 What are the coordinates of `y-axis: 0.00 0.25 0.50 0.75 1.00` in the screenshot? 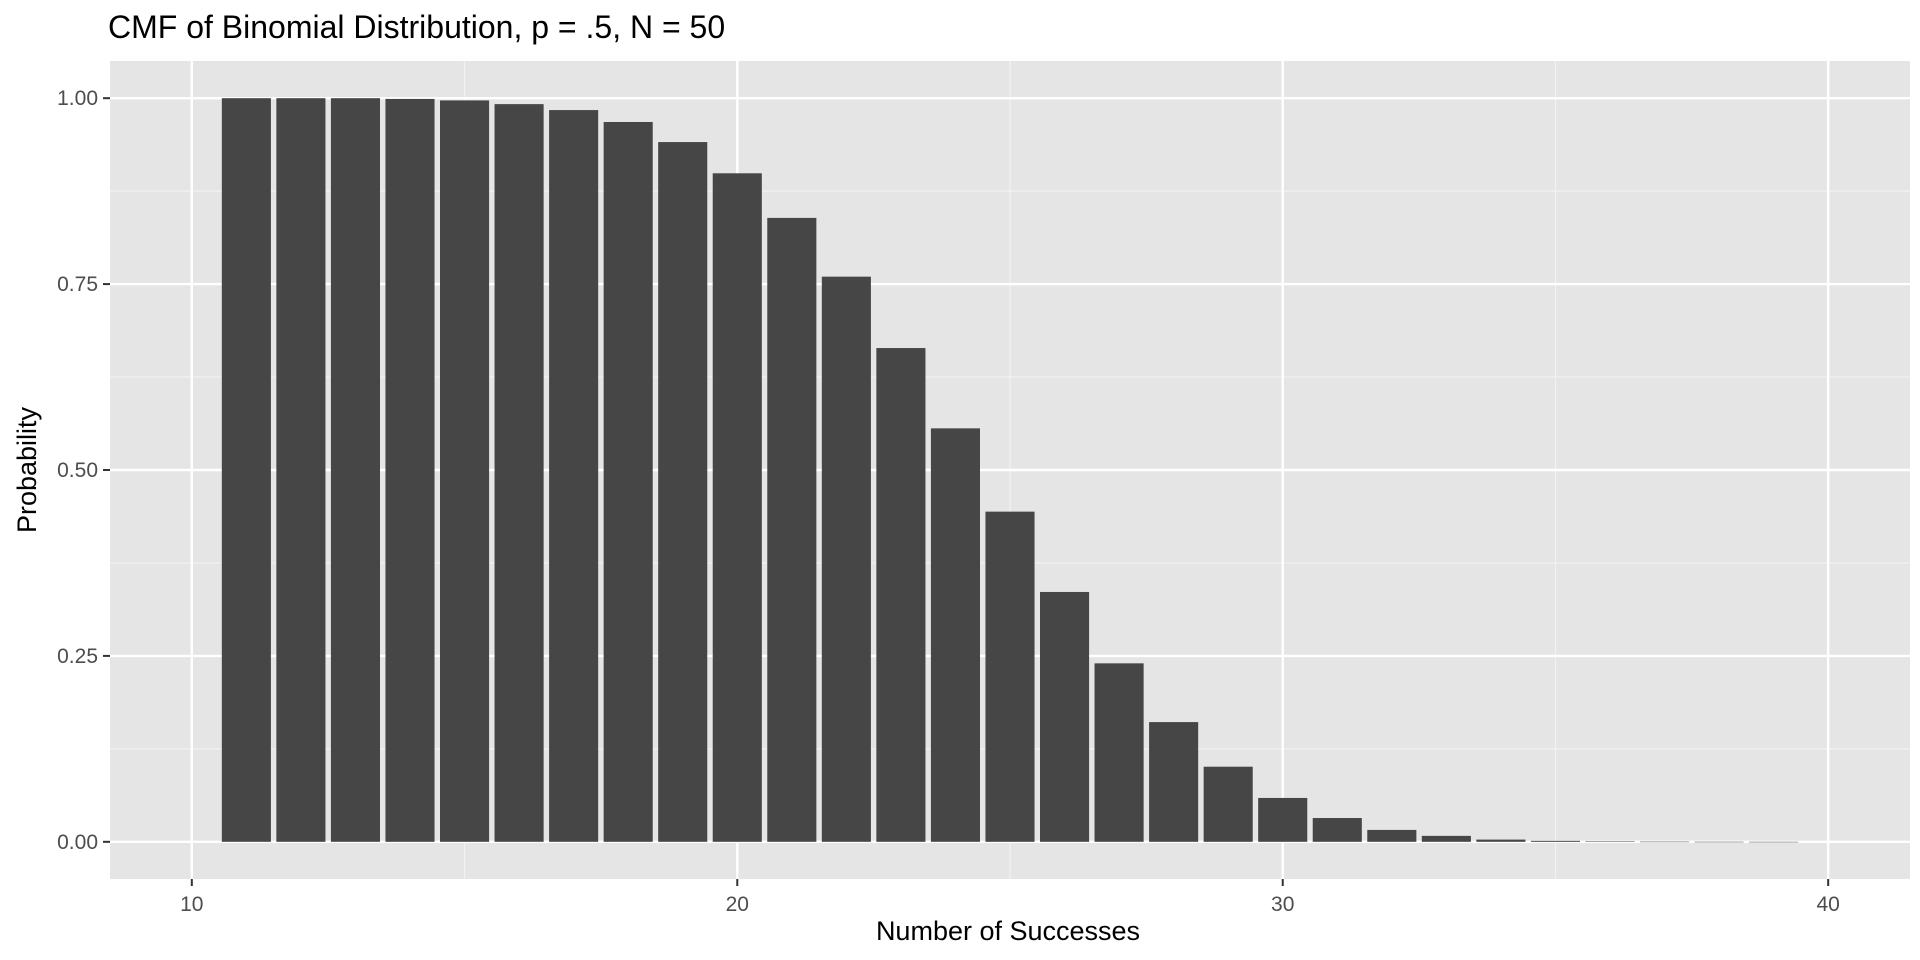 It's located at (83, 470).